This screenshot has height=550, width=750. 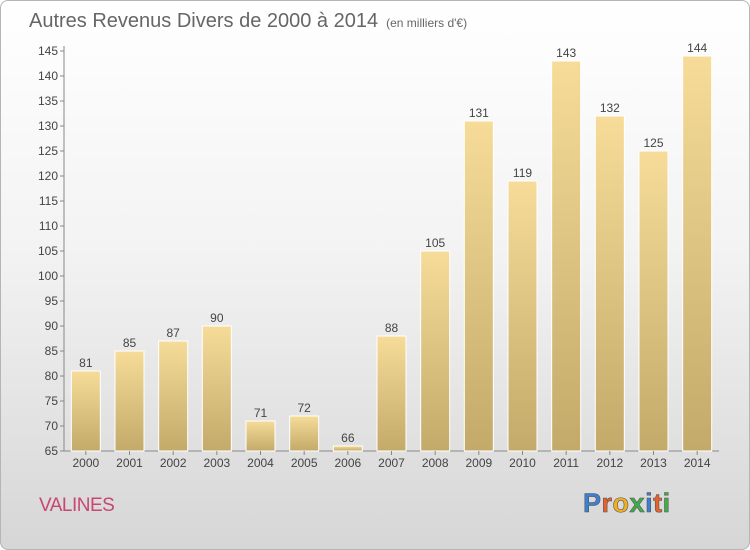 What do you see at coordinates (392, 328) in the screenshot?
I see `data-label: 88` at bounding box center [392, 328].